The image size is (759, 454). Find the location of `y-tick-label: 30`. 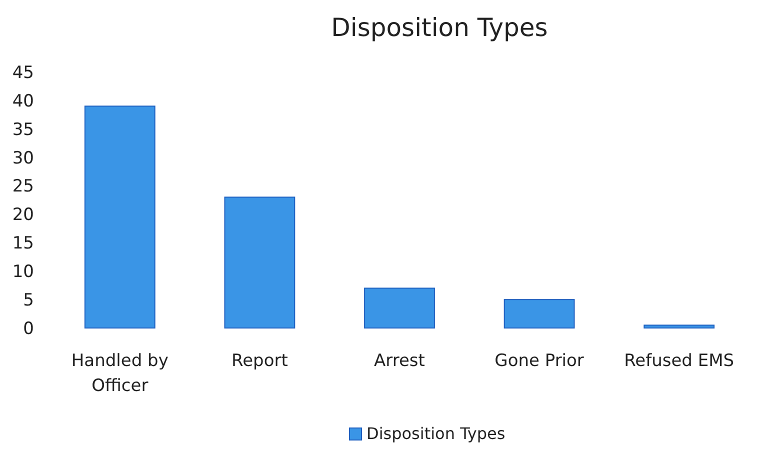

y-tick-label: 30 is located at coordinates (23, 158).